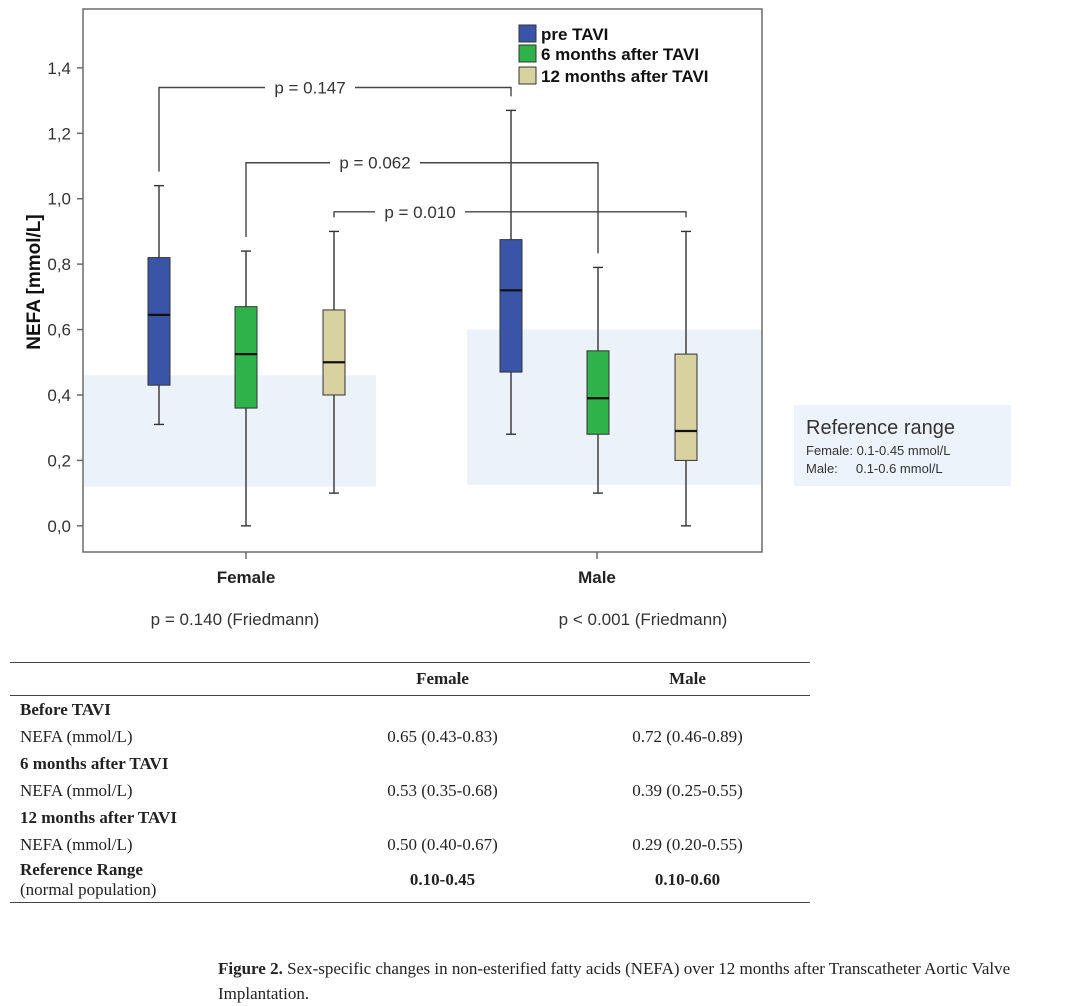 The image size is (1080, 1006). What do you see at coordinates (419, 212) in the screenshot?
I see `comparison-label: p = 0.010` at bounding box center [419, 212].